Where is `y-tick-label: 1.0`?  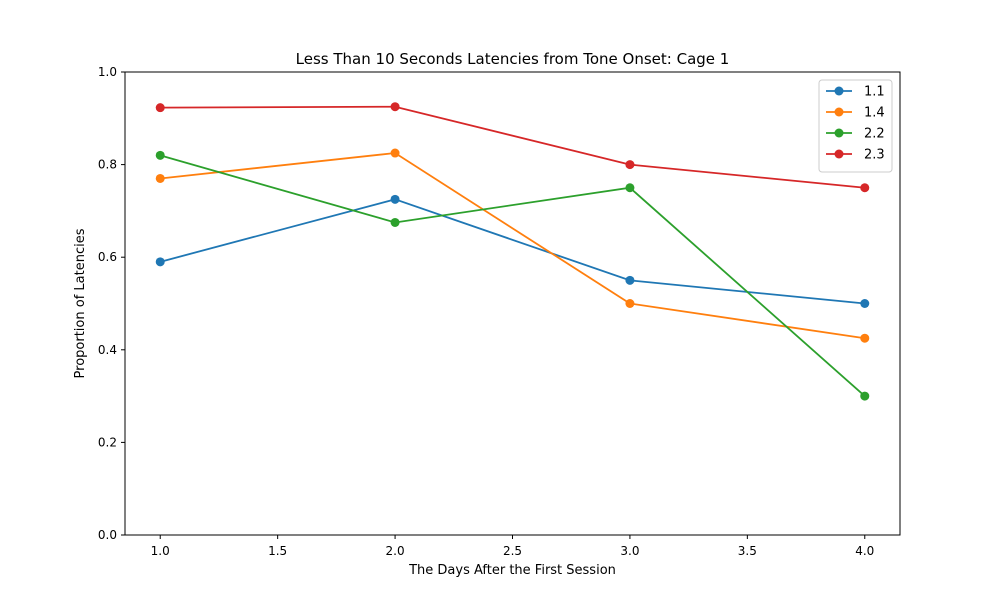 y-tick-label: 1.0 is located at coordinates (107, 72).